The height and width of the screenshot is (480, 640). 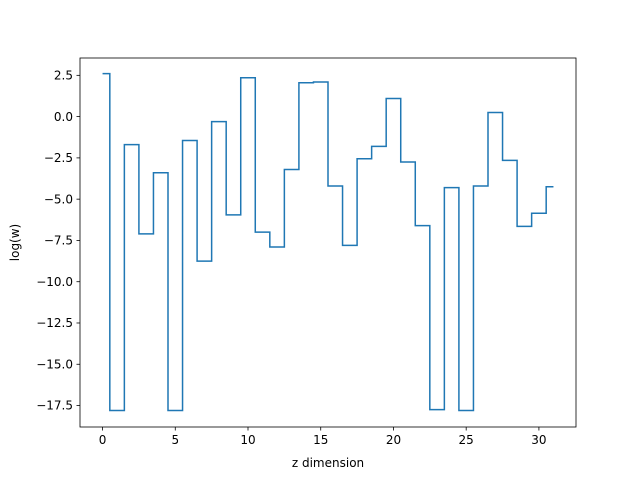 I want to click on y-tick-label: −12.5, so click(x=54, y=323).